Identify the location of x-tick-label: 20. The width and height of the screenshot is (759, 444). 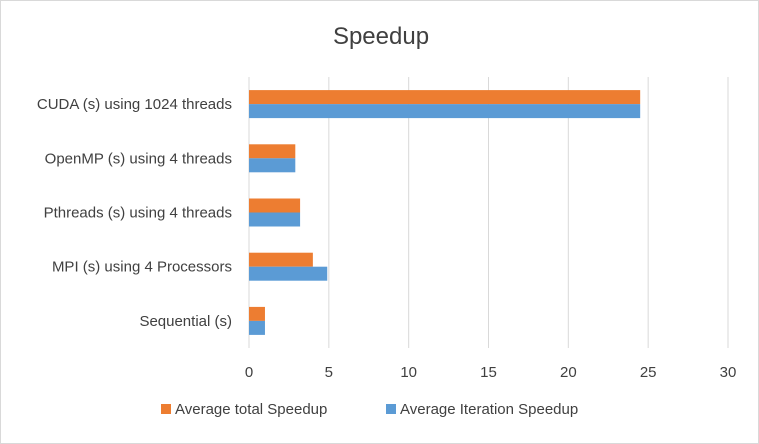
(568, 372).